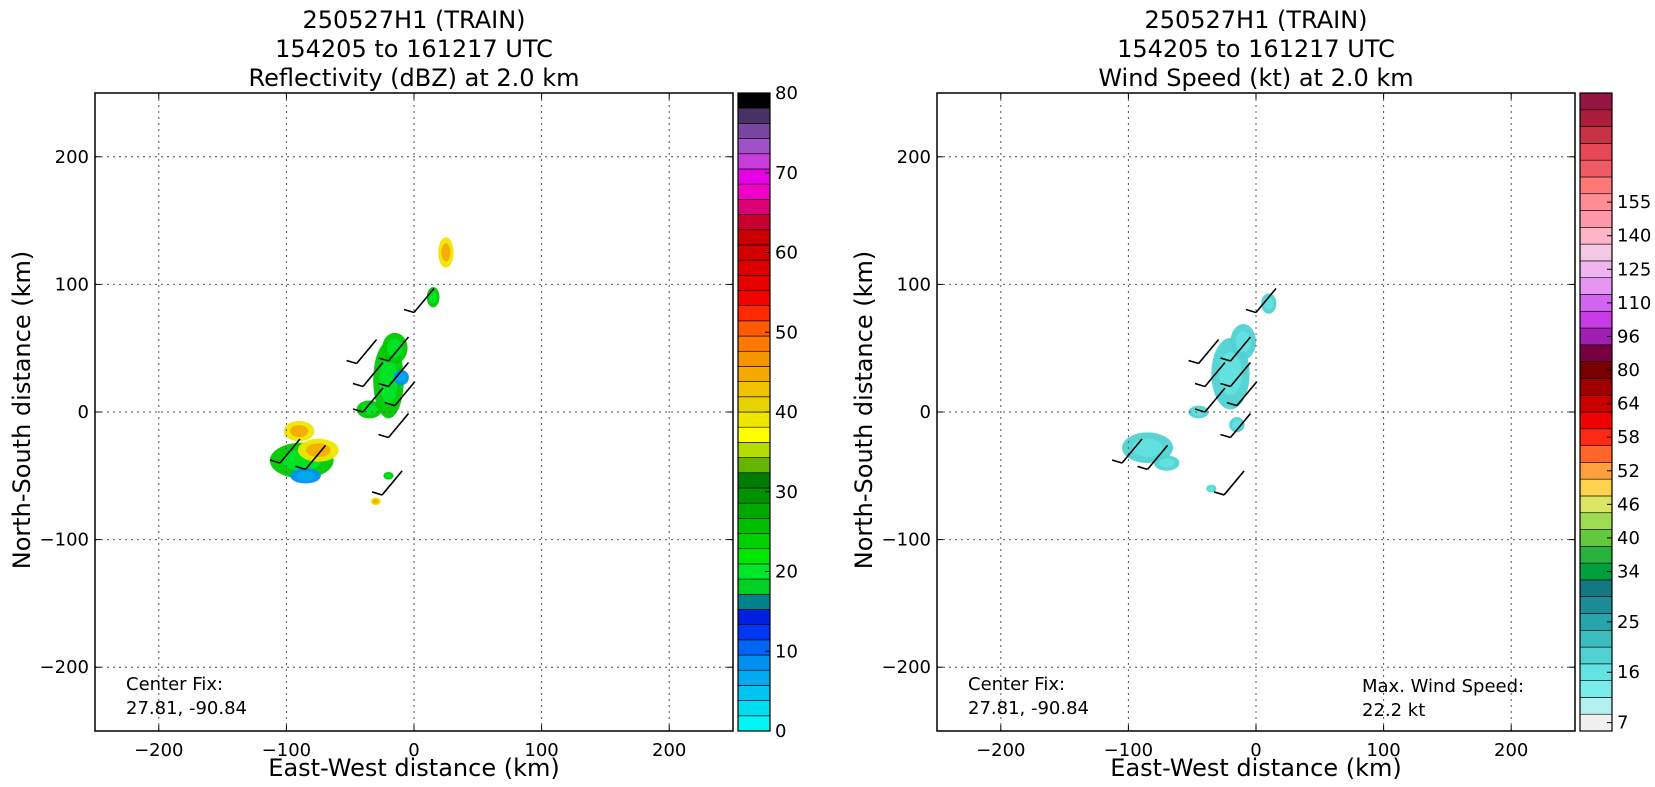 This screenshot has height=787, width=1655. Describe the element at coordinates (72, 284) in the screenshot. I see `y-tick-label: 100` at that location.